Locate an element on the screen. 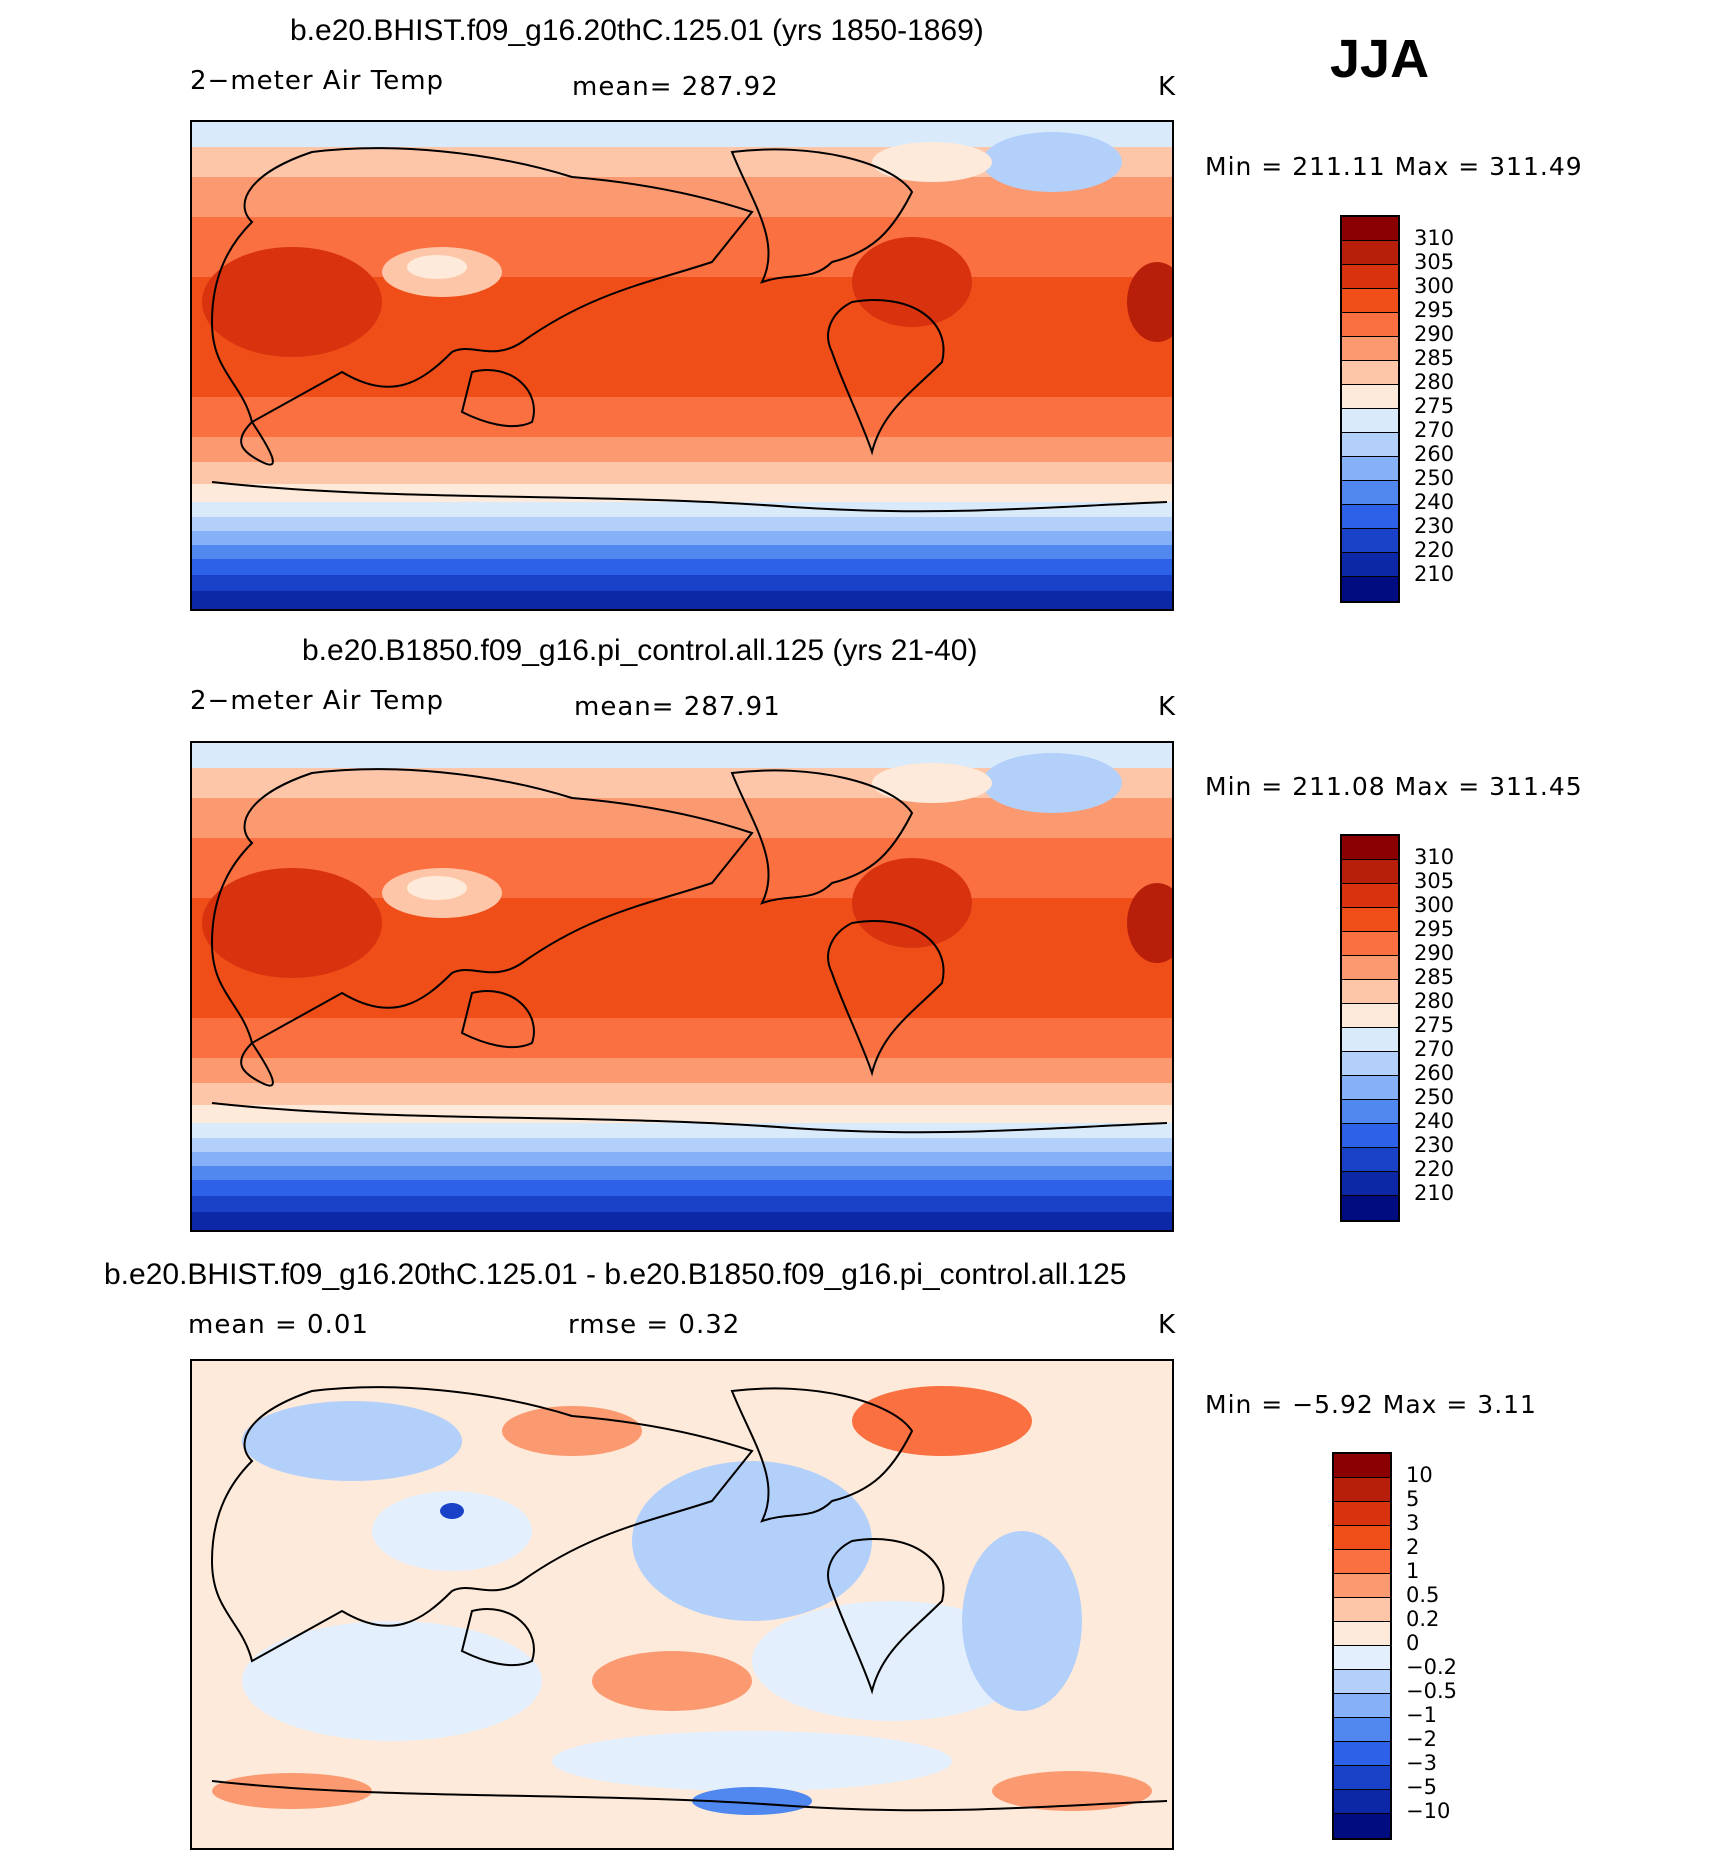 The image size is (1710, 1858). panel2-units: K is located at coordinates (1167, 707).